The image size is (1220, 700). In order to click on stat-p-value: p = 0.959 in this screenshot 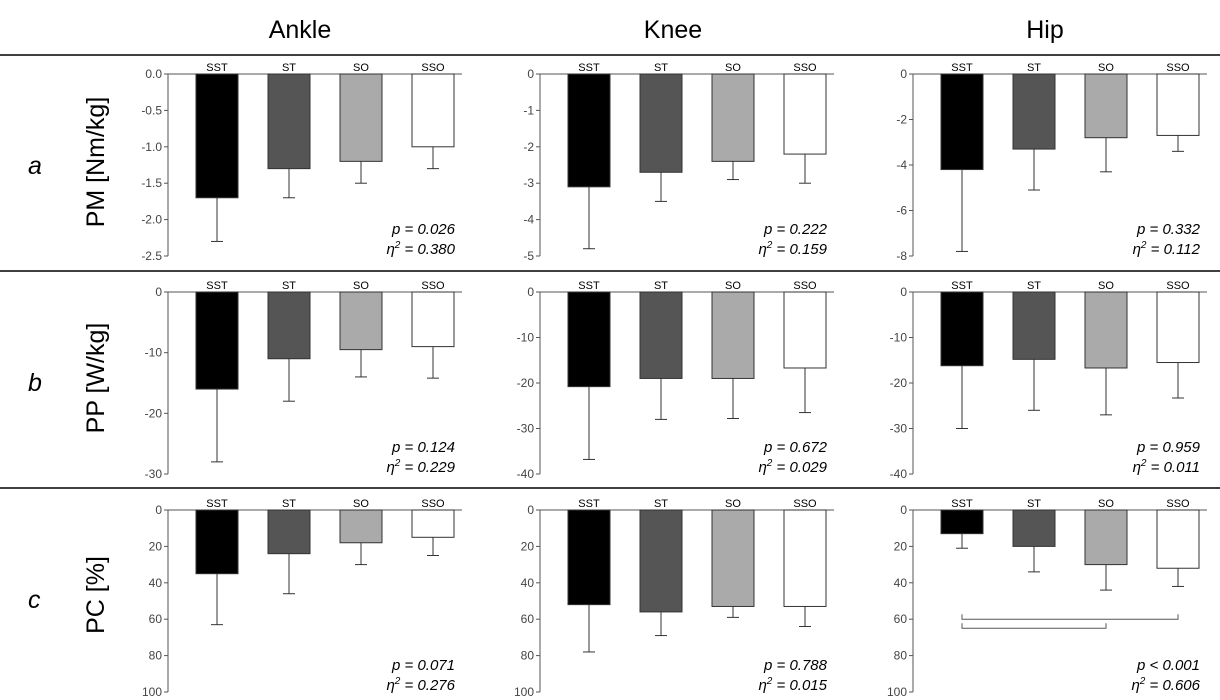, I will do `click(1168, 447)`.